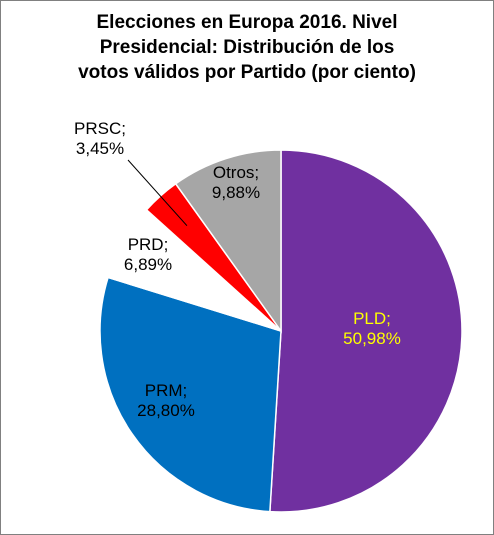  I want to click on data-label-prm: PRM; 28,80%, so click(166, 400).